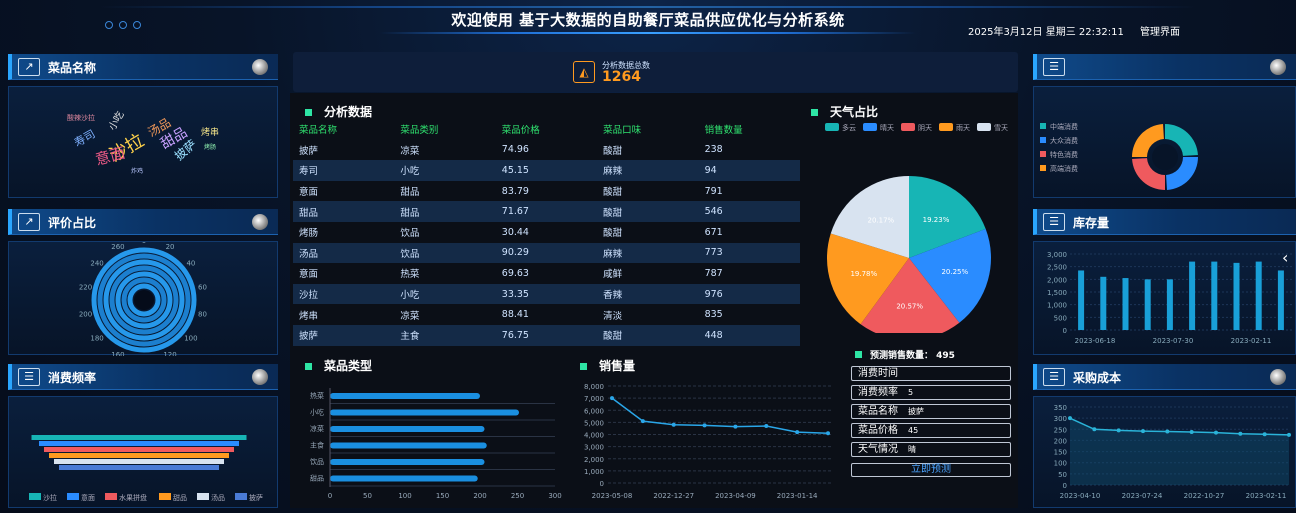 The width and height of the screenshot is (1296, 513). I want to click on table-row: 烤肠 饮品 30.44 酸甜 671, so click(546, 232).